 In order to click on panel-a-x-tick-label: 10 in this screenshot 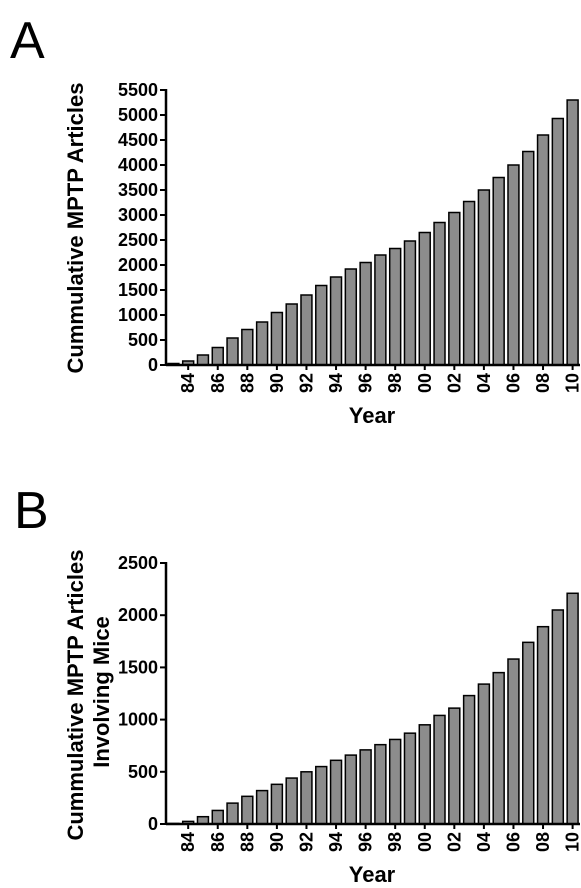, I will do `click(572, 383)`.